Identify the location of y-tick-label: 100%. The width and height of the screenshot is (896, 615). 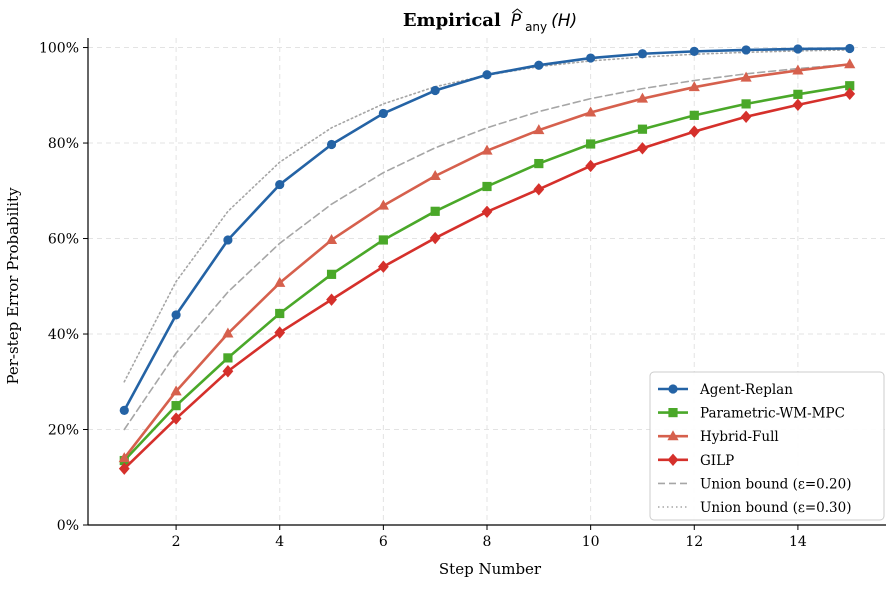
(59, 49).